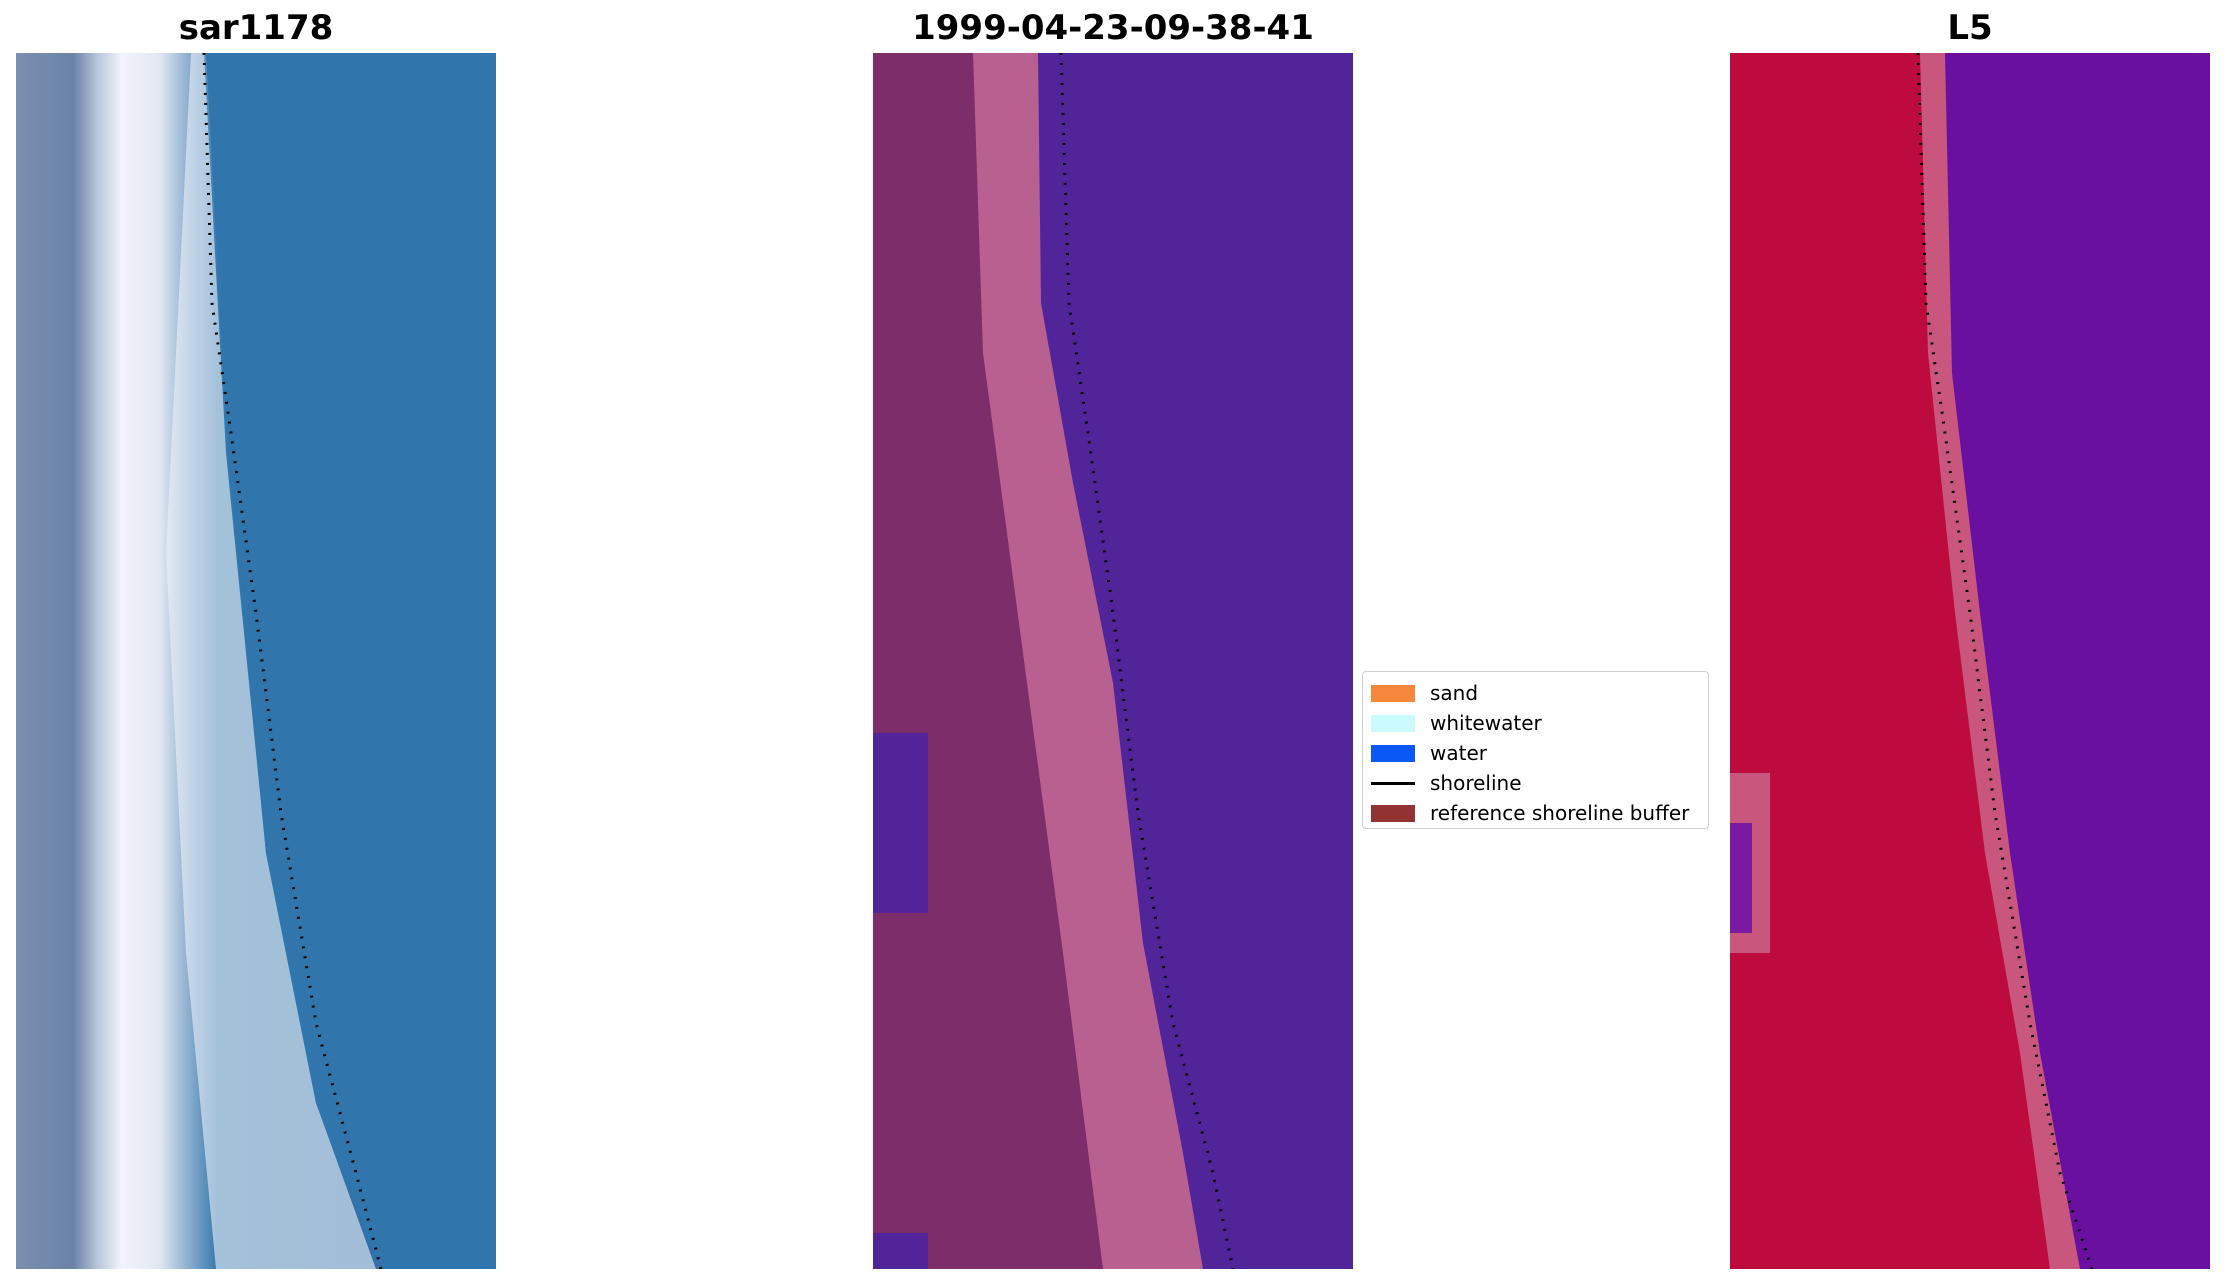 The width and height of the screenshot is (2223, 1283). Describe the element at coordinates (1535, 693) in the screenshot. I see `legend-item-sand: sand` at that location.